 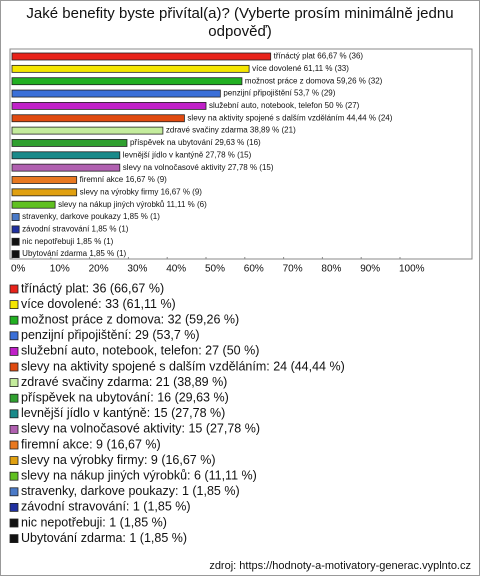 I want to click on legend-label: Ubytování zdarma: 1 (1,85 %), so click(x=104, y=538).